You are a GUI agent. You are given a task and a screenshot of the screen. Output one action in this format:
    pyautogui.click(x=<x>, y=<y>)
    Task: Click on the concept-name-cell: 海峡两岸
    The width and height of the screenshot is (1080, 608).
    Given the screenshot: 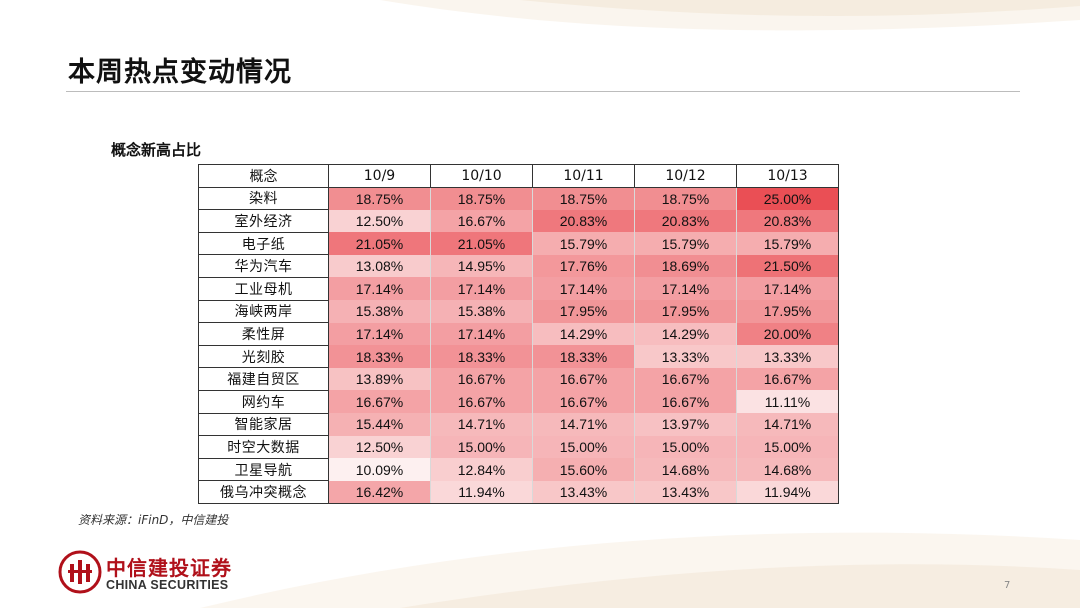 What is the action you would take?
    pyautogui.click(x=263, y=311)
    